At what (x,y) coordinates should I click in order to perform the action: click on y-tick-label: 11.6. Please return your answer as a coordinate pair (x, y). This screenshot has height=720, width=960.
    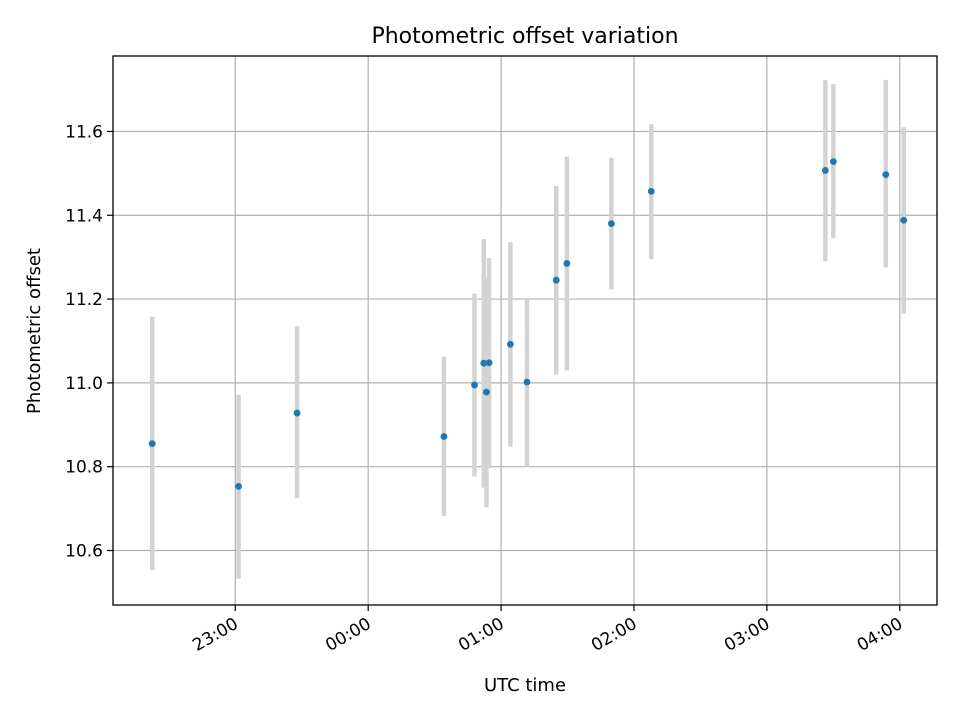
    Looking at the image, I should click on (84, 132).